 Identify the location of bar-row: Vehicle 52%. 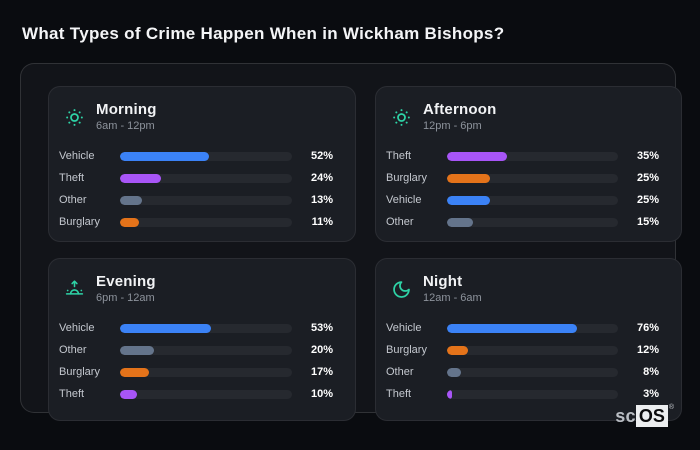
(196, 156).